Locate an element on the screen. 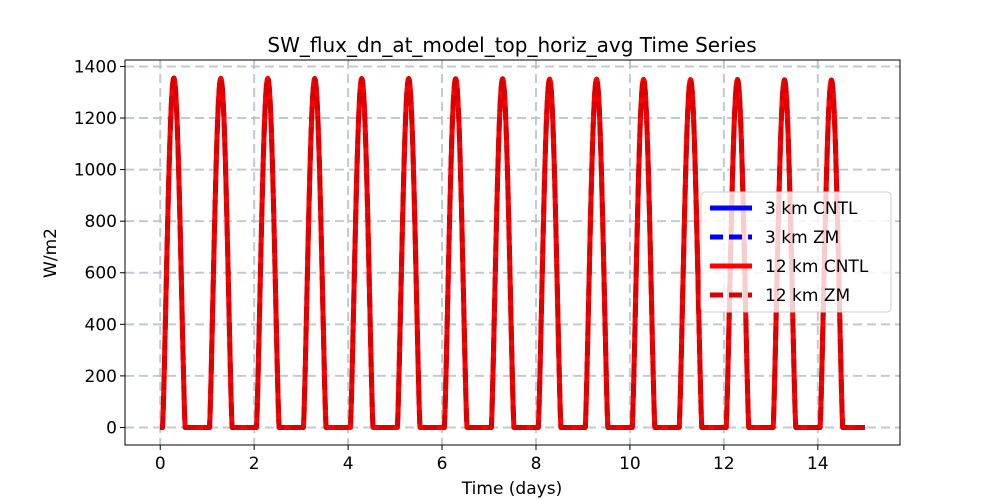 Image resolution: width=1000 pixels, height=500 pixels. y-tick-label: 200 is located at coordinates (101, 377).